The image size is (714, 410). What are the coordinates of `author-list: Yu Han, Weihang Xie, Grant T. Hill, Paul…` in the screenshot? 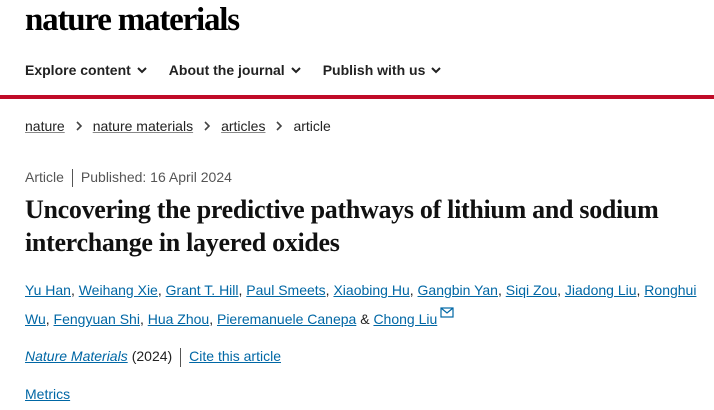 It's located at (365, 305).